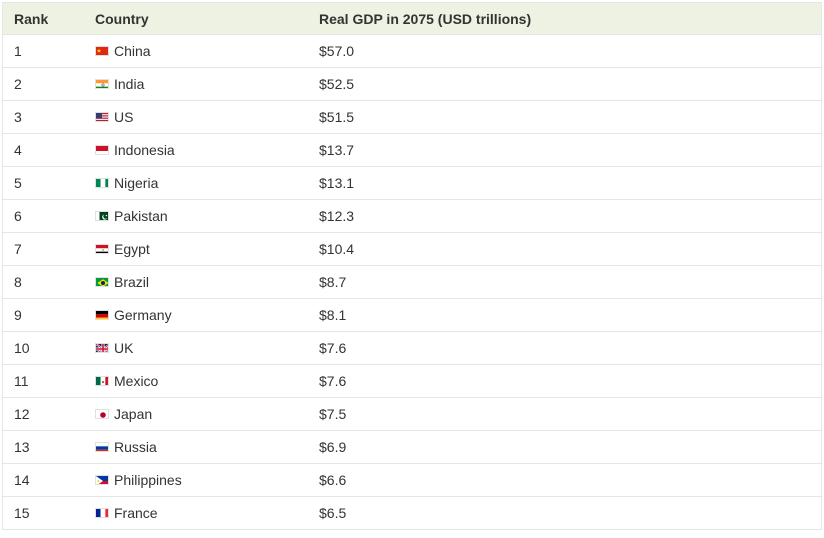 Image resolution: width=824 pixels, height=538 pixels. I want to click on header-rank: Rank, so click(31, 18).